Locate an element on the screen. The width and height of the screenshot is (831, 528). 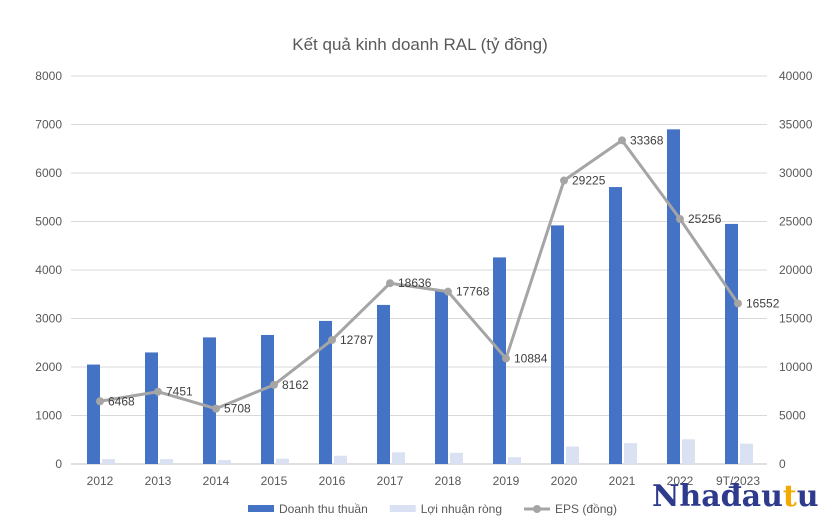
x-tick-label: 2013 is located at coordinates (158, 481).